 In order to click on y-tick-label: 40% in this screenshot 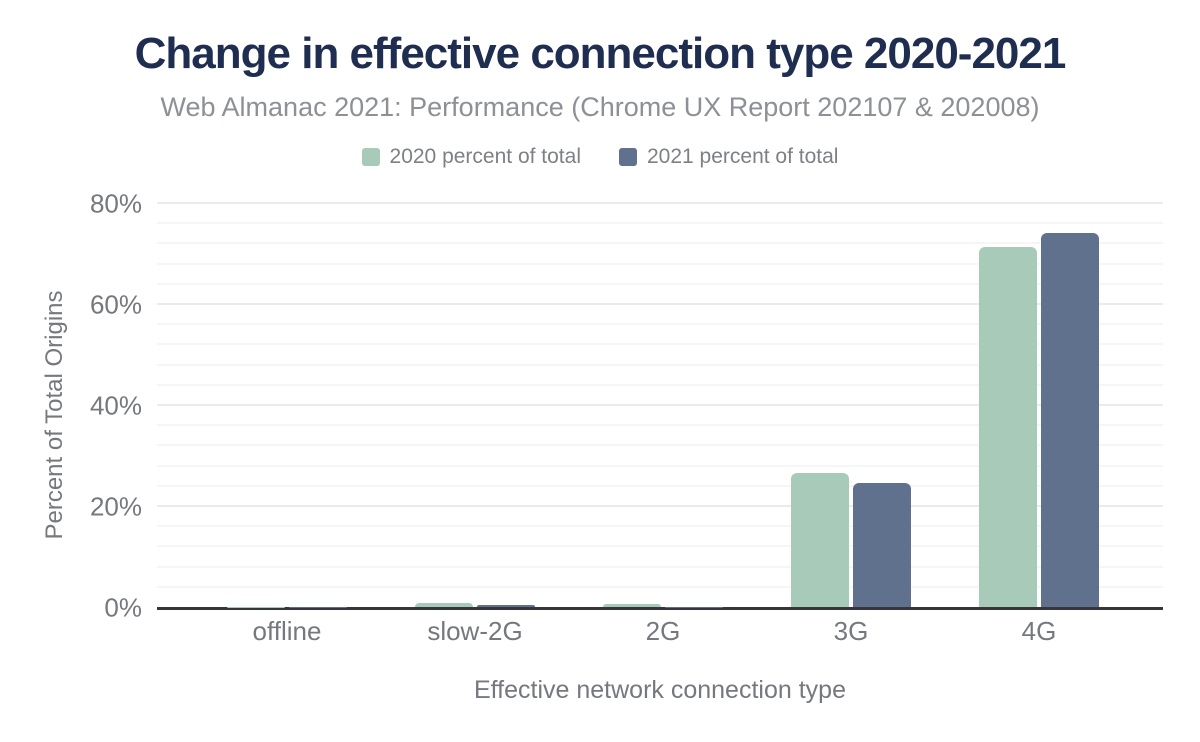, I will do `click(115, 405)`.